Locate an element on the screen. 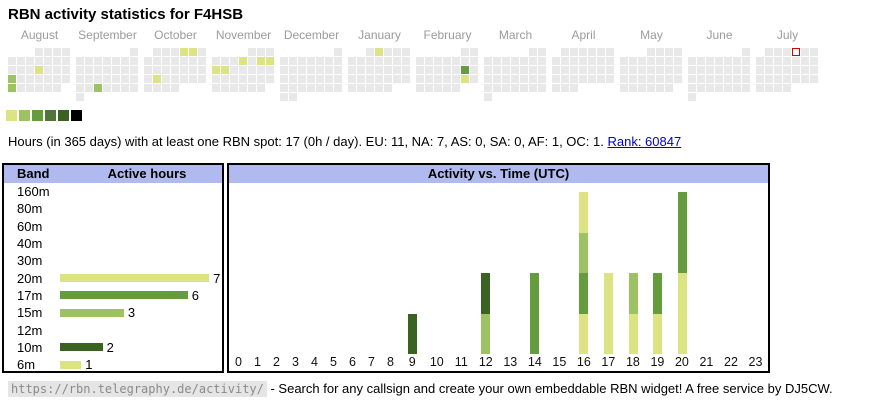 The width and height of the screenshot is (870, 407). hour-tick-label: 23 is located at coordinates (755, 362).